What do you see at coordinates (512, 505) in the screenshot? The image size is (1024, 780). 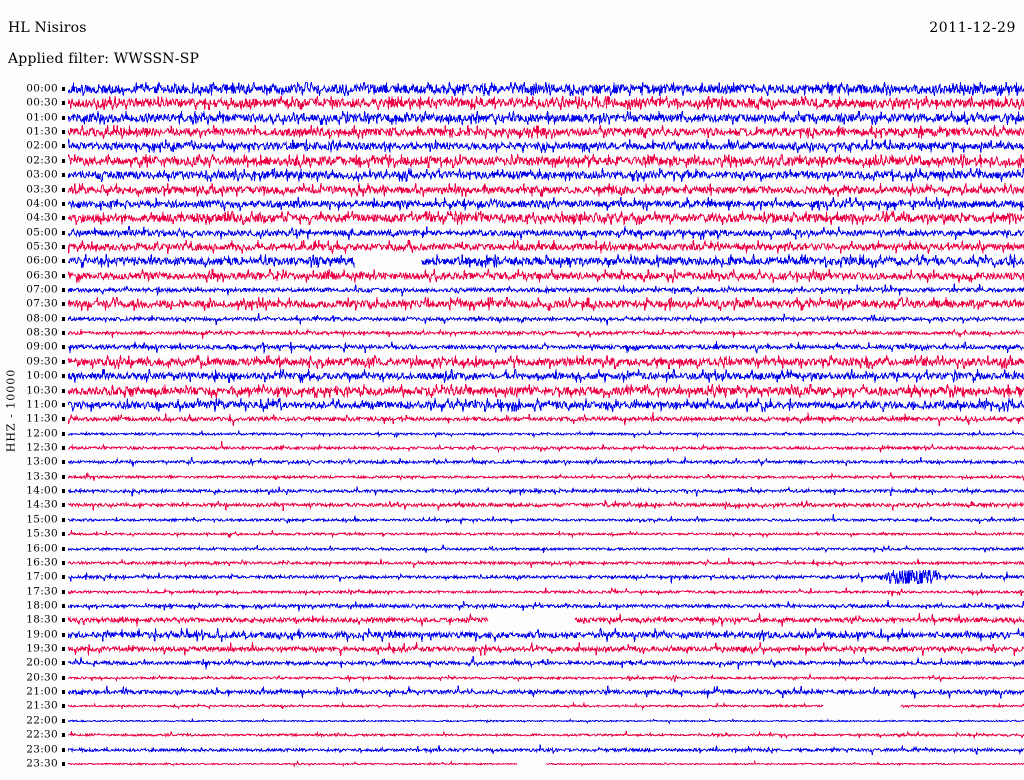 I see `trace-row: 14:30` at bounding box center [512, 505].